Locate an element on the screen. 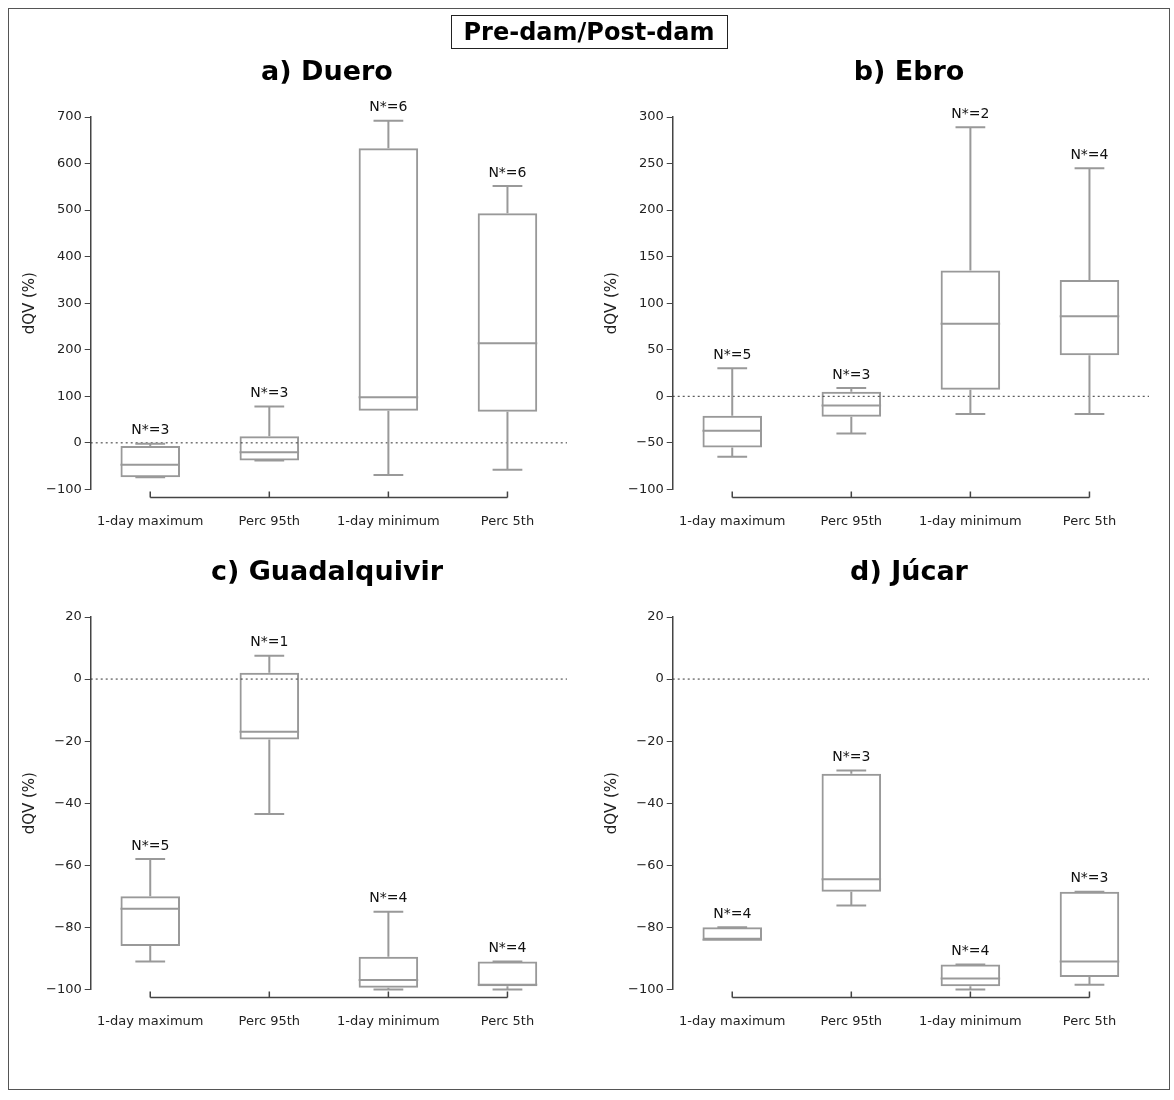 The width and height of the screenshot is (1174, 1100). y-tick-label: 400 is located at coordinates (69, 256).